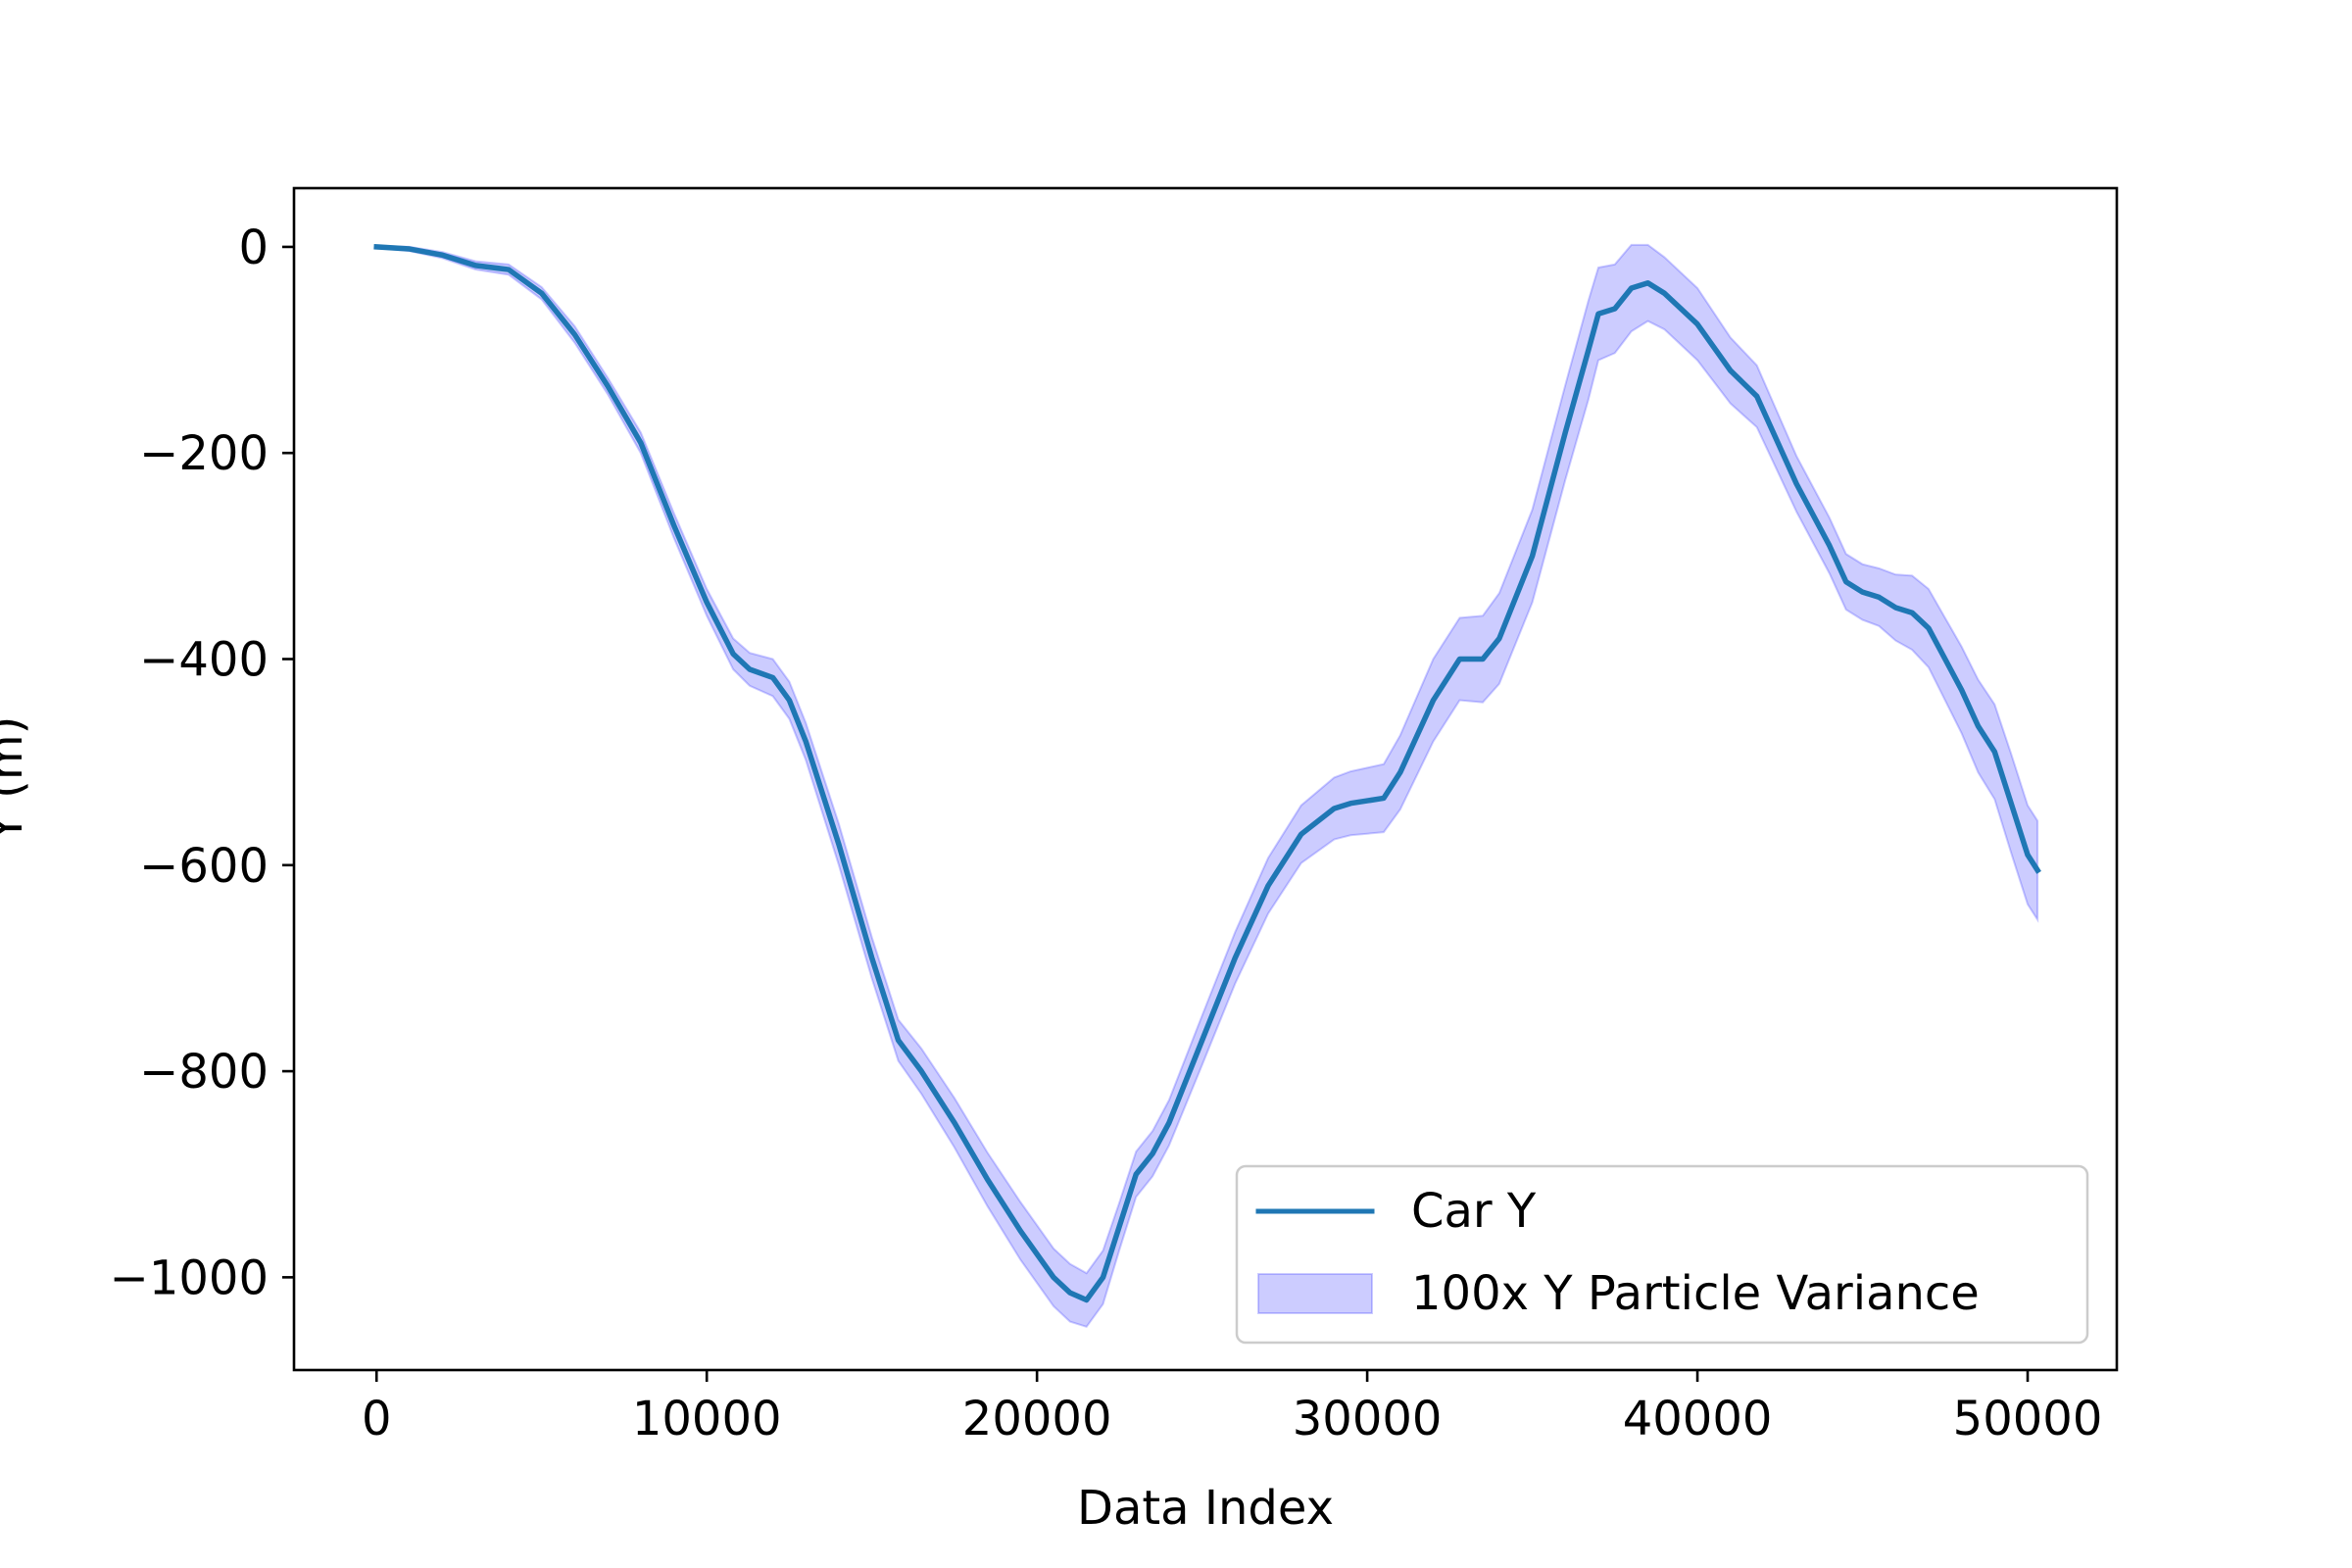 This screenshot has height=1568, width=2352. What do you see at coordinates (1368, 1419) in the screenshot?
I see `x-tick-label: 30000` at bounding box center [1368, 1419].